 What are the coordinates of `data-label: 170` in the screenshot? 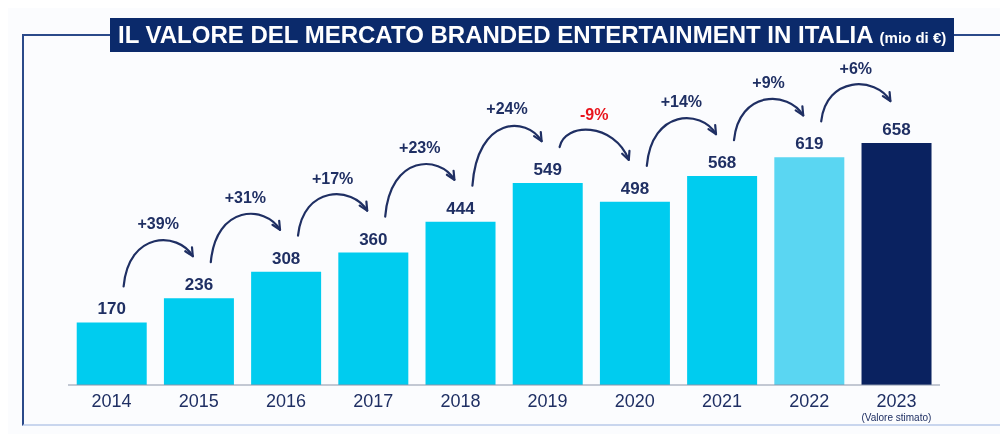 It's located at (111, 309).